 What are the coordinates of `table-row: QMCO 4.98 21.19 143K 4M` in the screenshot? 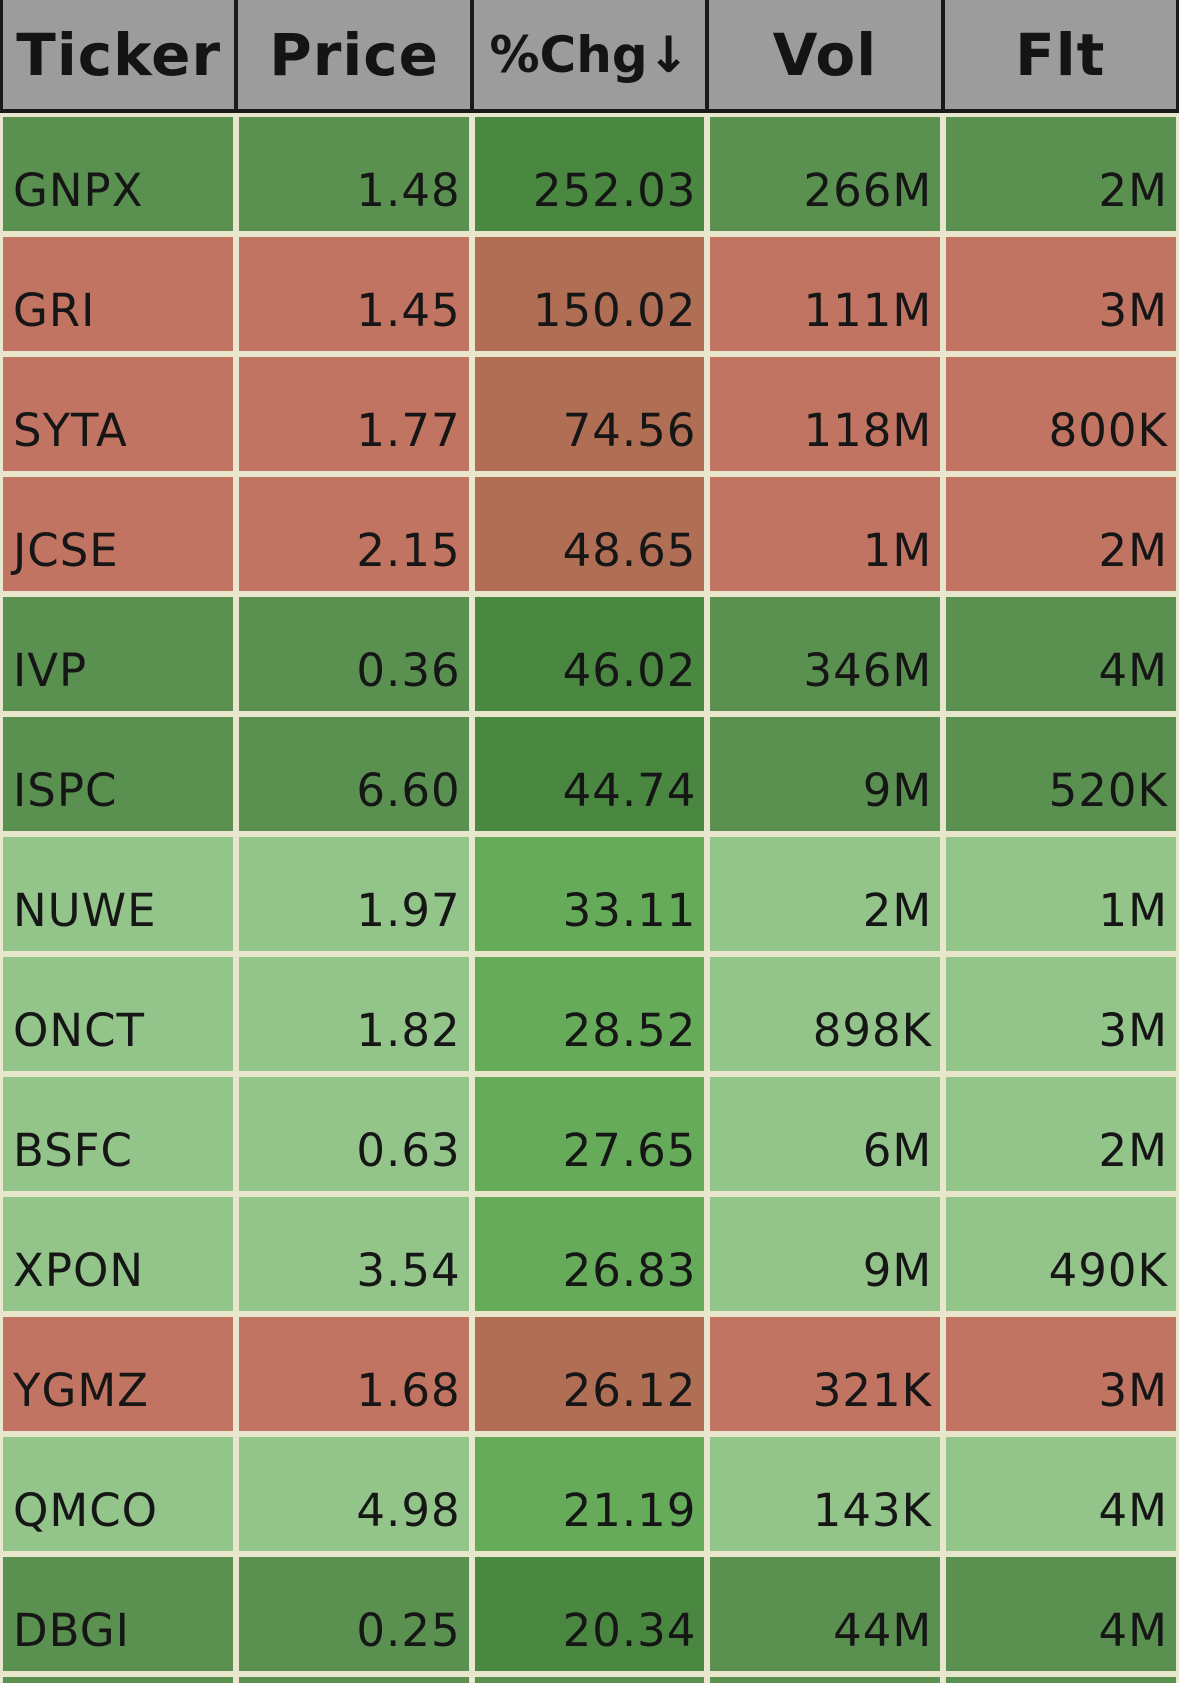 It's located at (589, 1493).